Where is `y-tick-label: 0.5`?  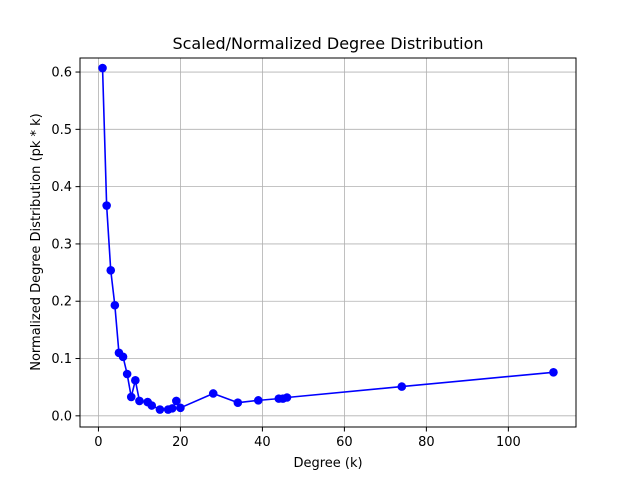
y-tick-label: 0.5 is located at coordinates (61, 130).